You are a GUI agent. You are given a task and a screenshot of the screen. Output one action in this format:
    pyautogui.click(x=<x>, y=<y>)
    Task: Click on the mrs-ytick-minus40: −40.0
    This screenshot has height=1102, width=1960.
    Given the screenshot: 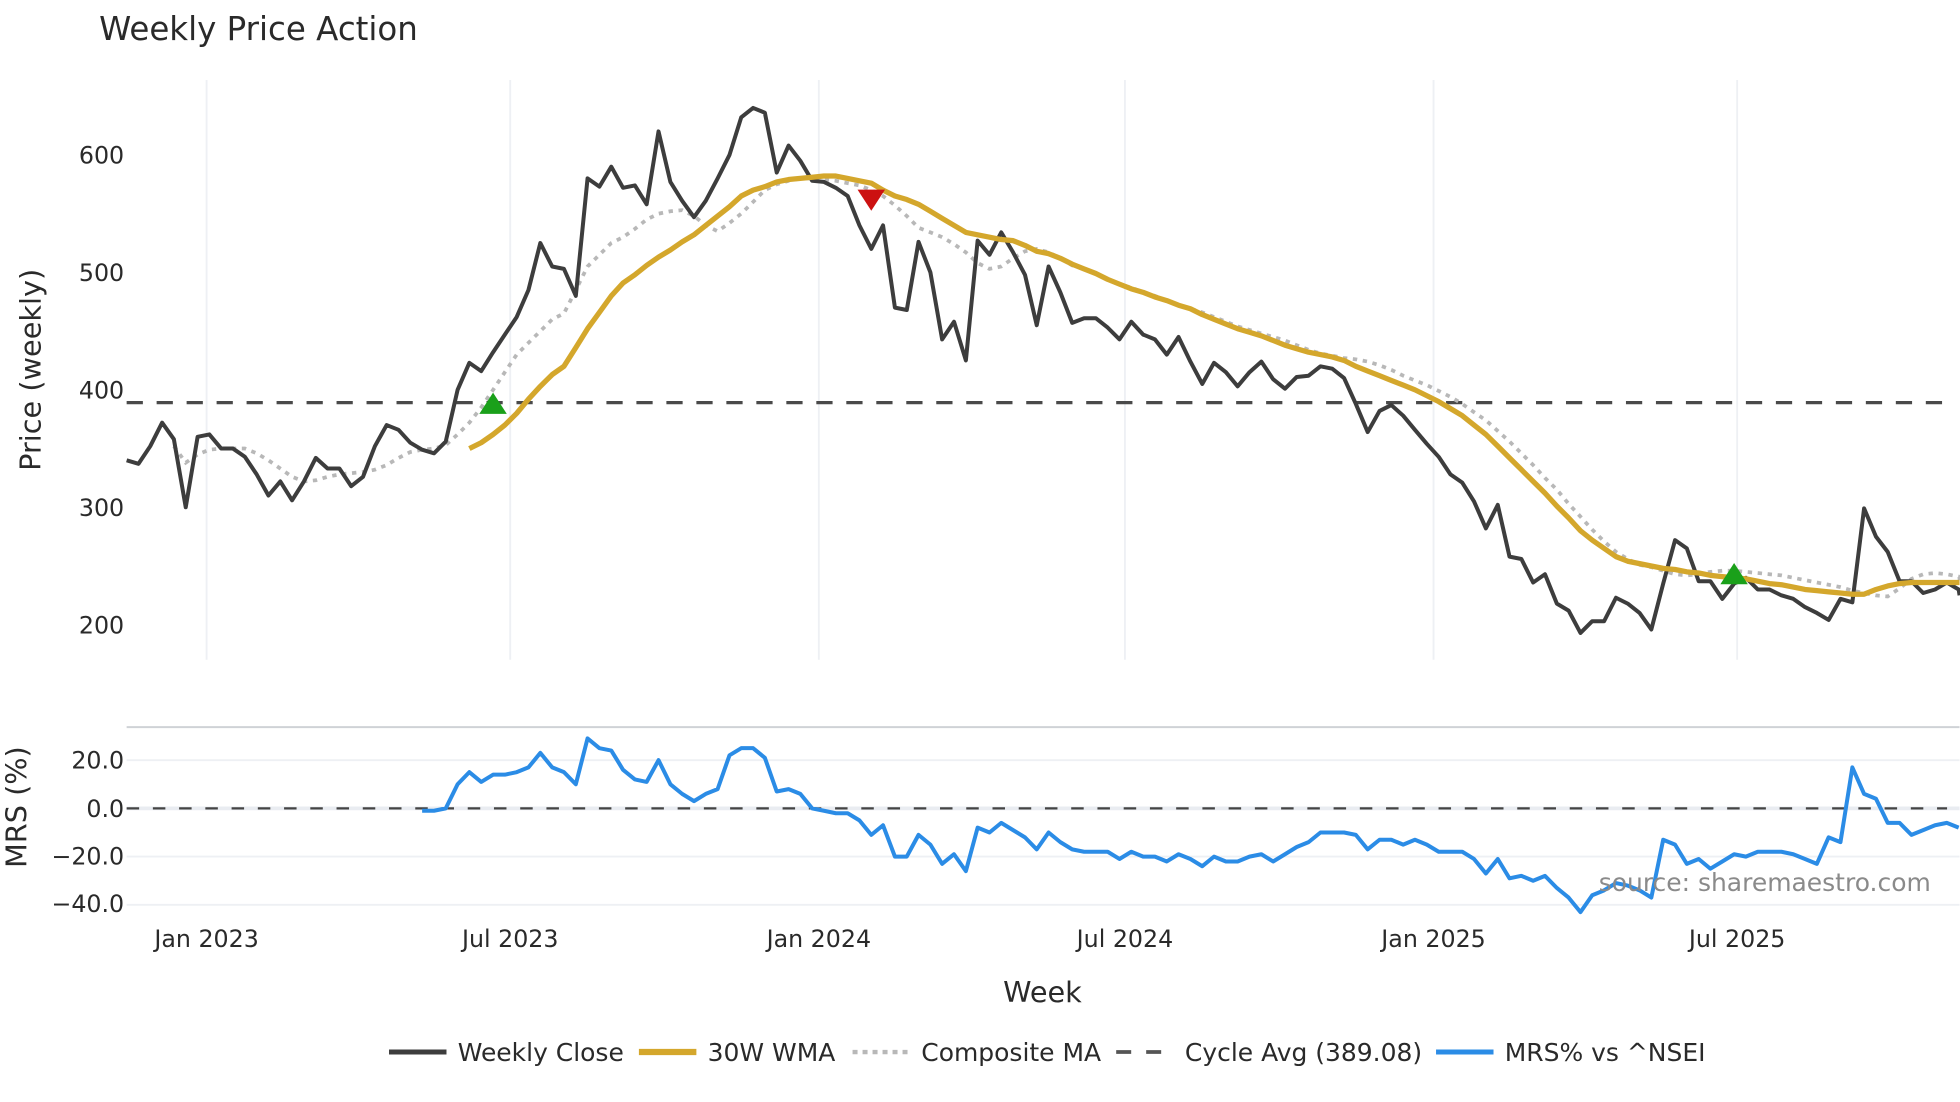 What is the action you would take?
    pyautogui.click(x=87, y=904)
    